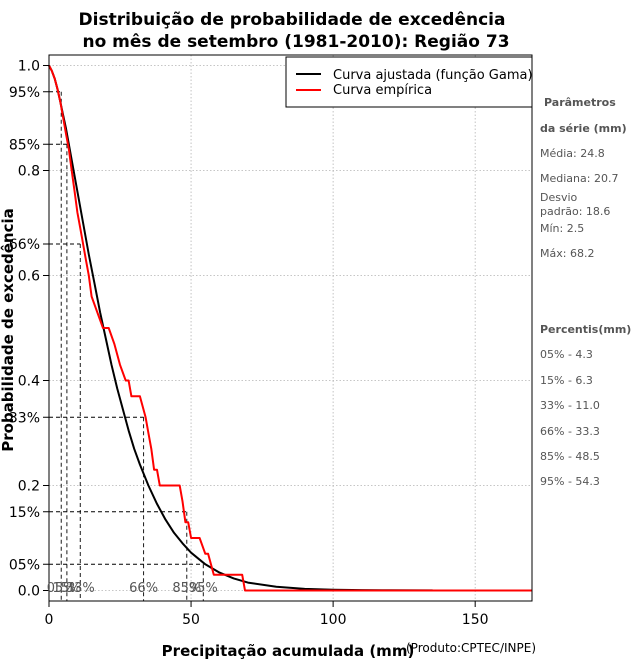 The height and width of the screenshot is (660, 640). I want to click on y-axis-label: Probabilidade de excedência, so click(8, 330).